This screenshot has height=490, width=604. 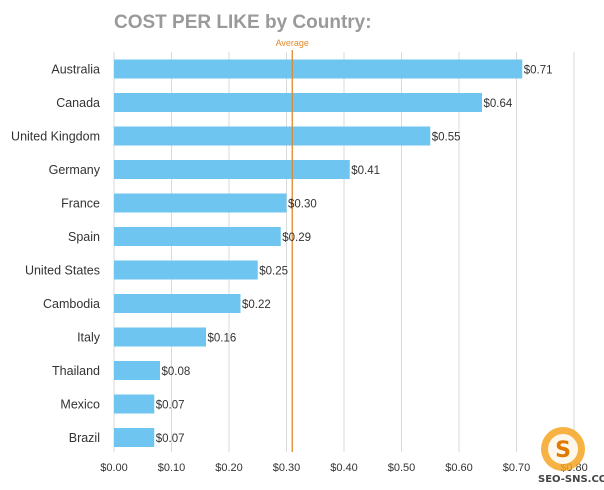 What do you see at coordinates (402, 468) in the screenshot?
I see `x-tick-label: $0.50` at bounding box center [402, 468].